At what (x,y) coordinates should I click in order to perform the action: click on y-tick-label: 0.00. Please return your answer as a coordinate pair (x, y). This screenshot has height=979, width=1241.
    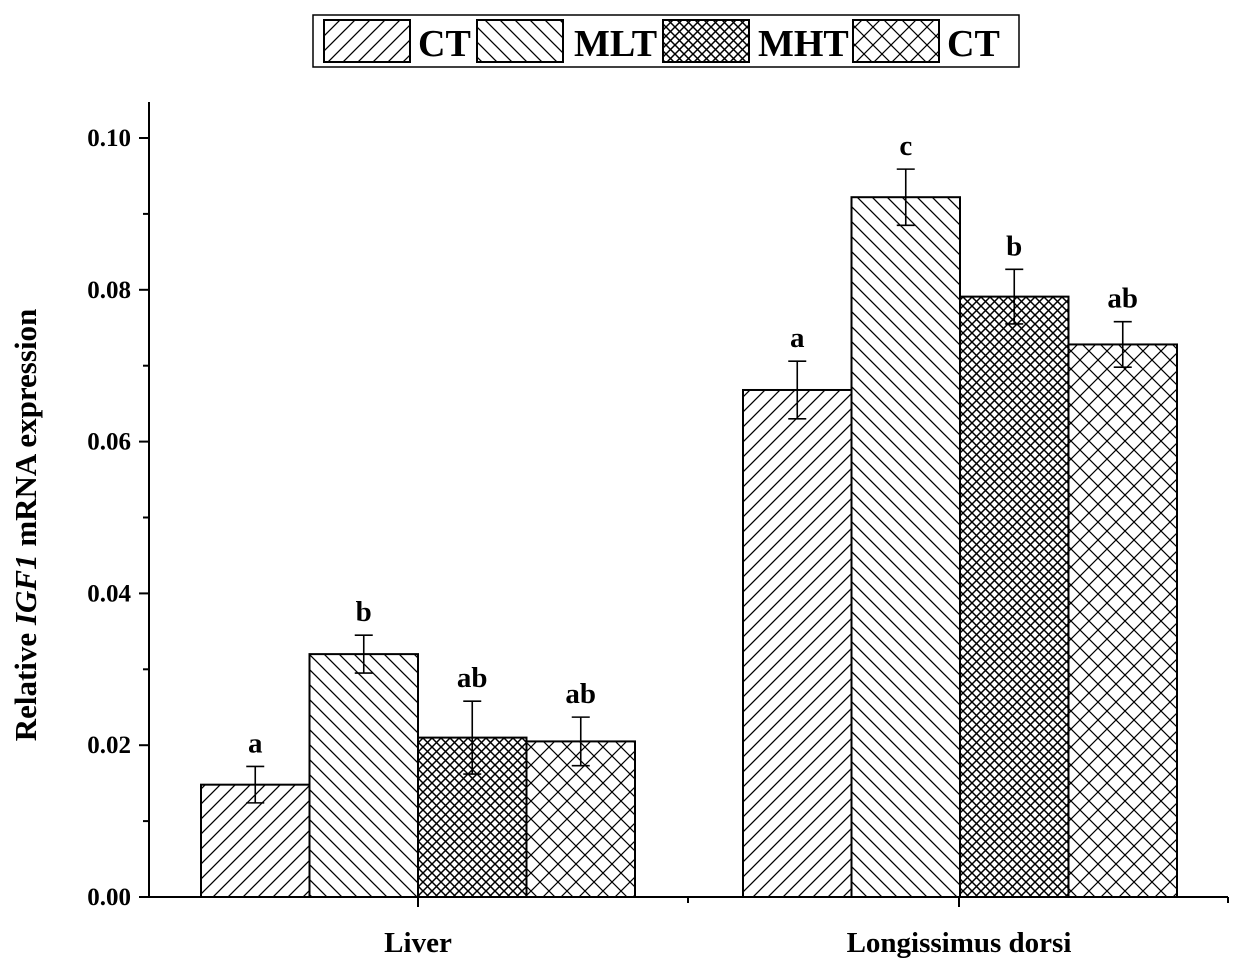
    Looking at the image, I should click on (109, 897).